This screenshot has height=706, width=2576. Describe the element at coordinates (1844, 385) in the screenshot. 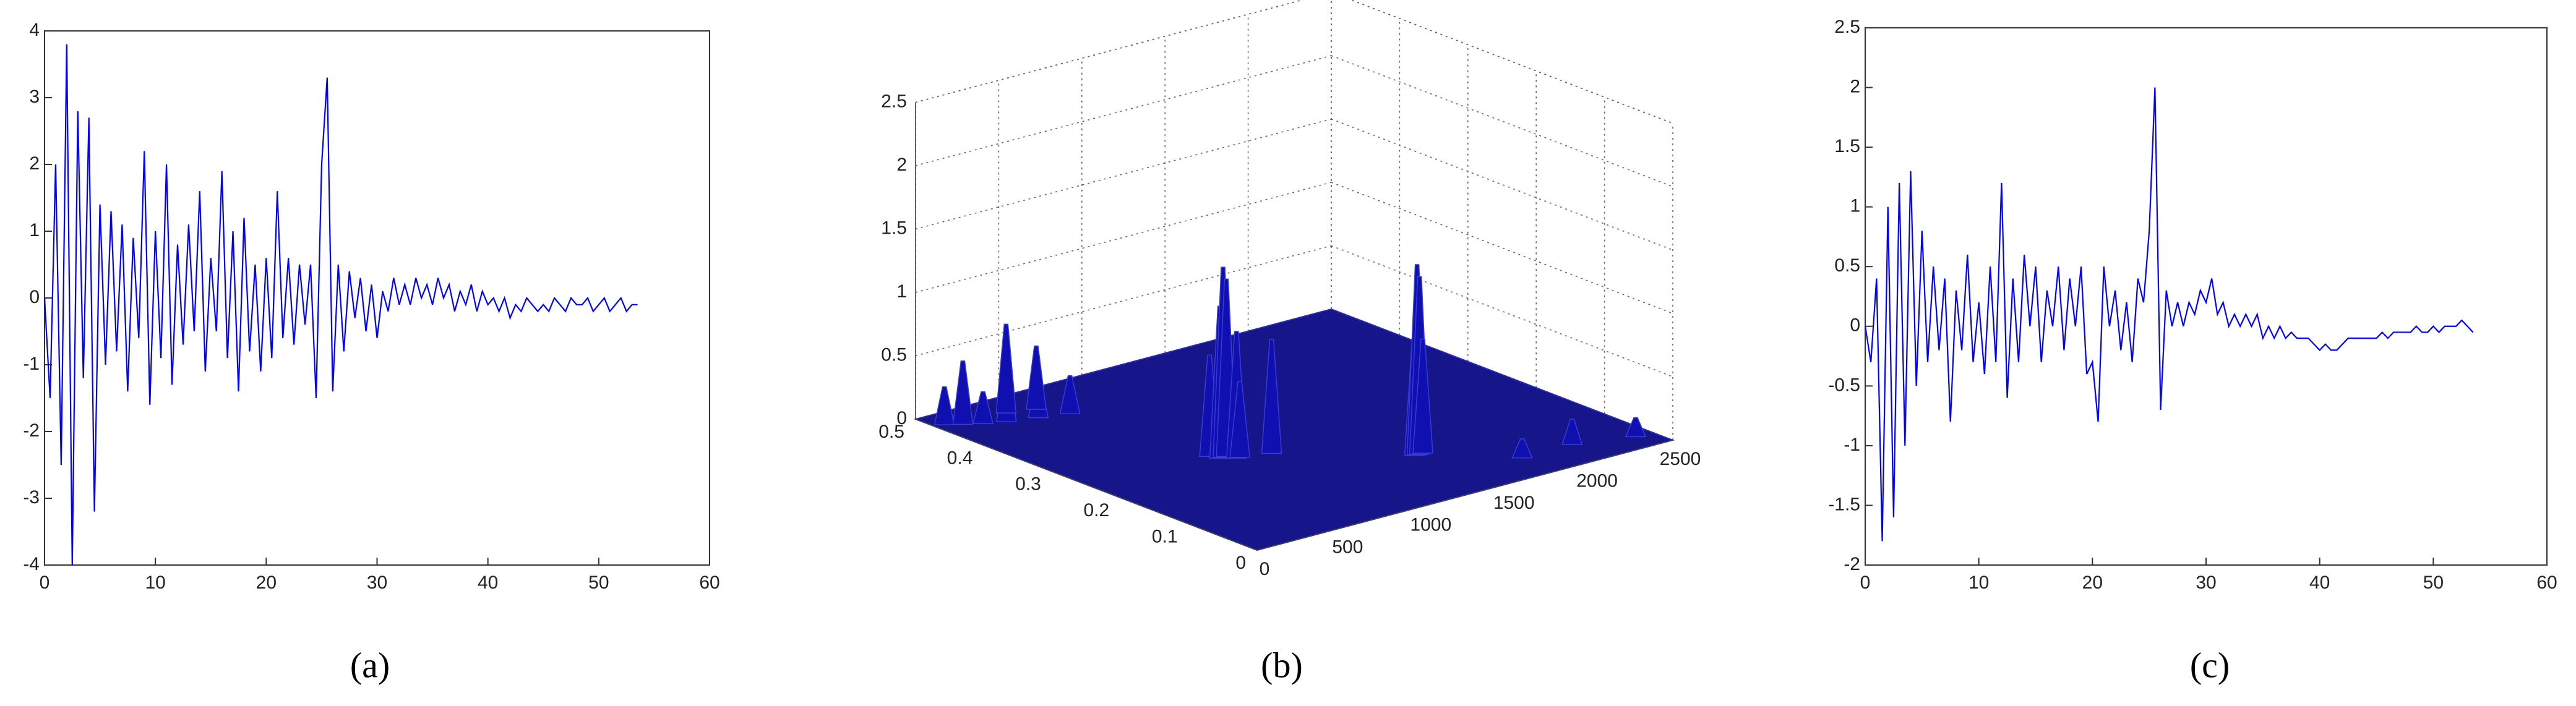

I see `y-tick-label: -0.5` at that location.